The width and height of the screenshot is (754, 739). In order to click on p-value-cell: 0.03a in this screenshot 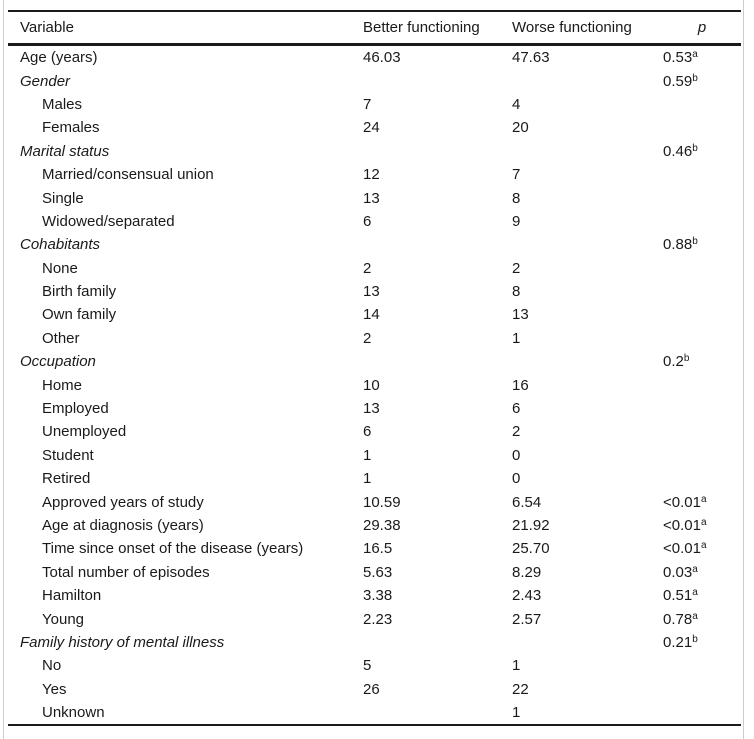, I will do `click(702, 572)`.